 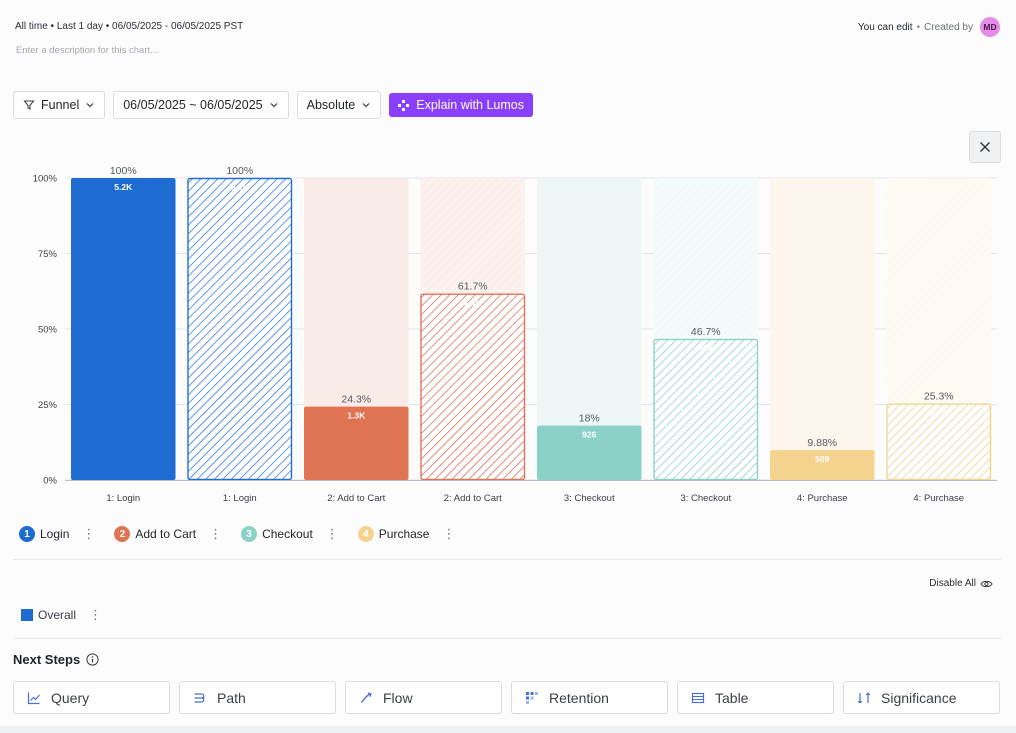 I want to click on step-legend: 1 Login ⋮ 2 Add to Cart ⋮ 3 Checkout ⋮ 4 Purchase ⋮, so click(x=246, y=534).